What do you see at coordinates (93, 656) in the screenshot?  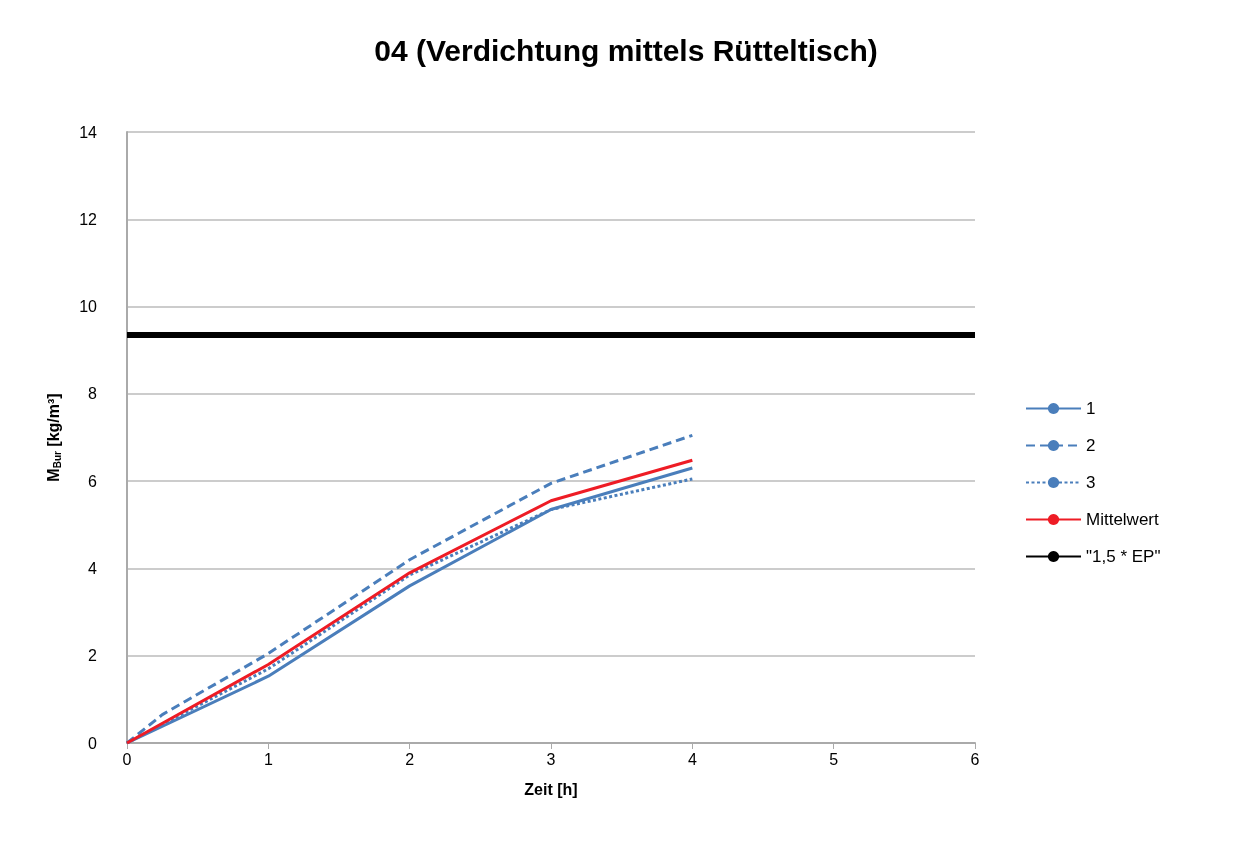 I see `y-tick-label: 2` at bounding box center [93, 656].